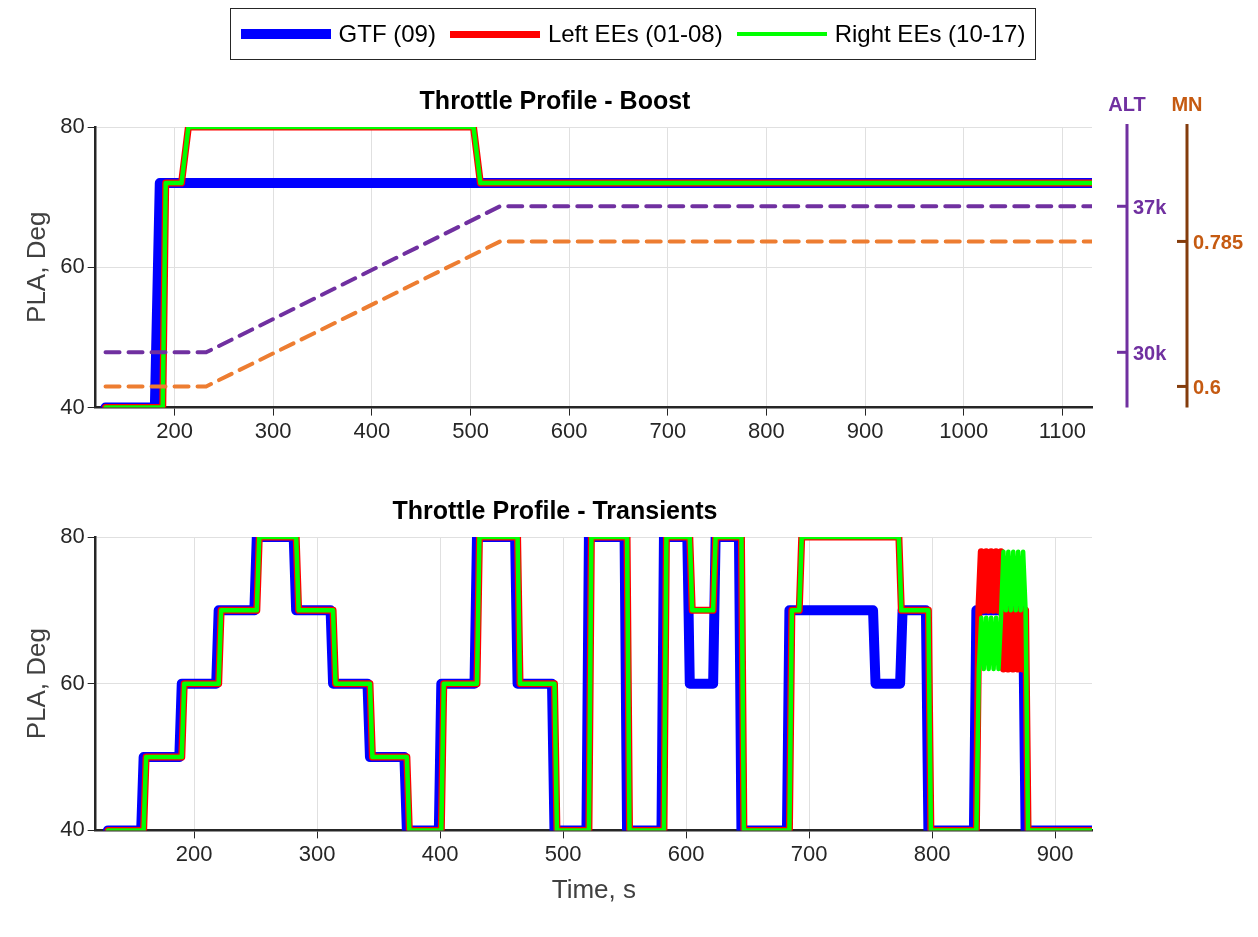 The height and width of the screenshot is (937, 1258). What do you see at coordinates (1150, 352) in the screenshot?
I see `y2-tick-label: 30k` at bounding box center [1150, 352].